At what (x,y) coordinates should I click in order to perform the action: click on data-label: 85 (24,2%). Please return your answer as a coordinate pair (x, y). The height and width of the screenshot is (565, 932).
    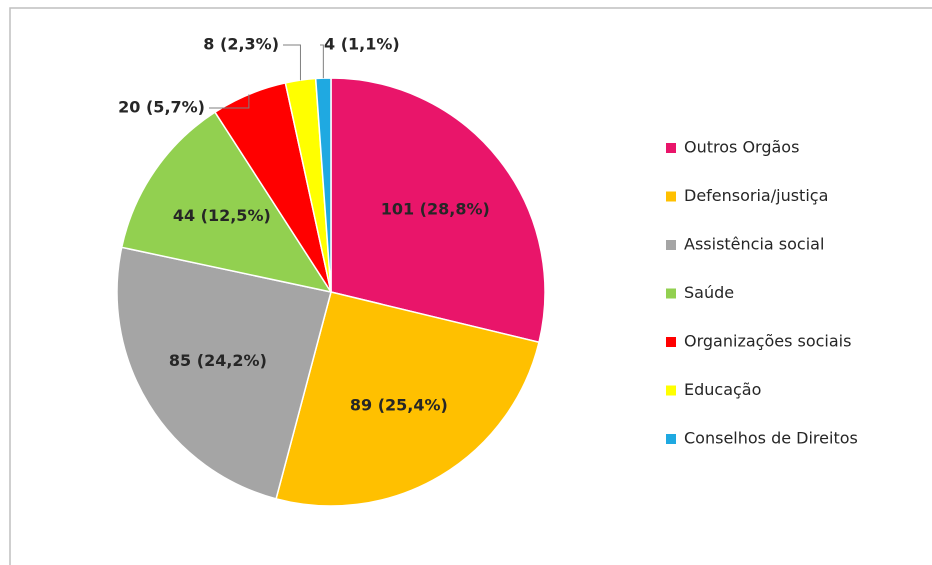
    Looking at the image, I should click on (218, 360).